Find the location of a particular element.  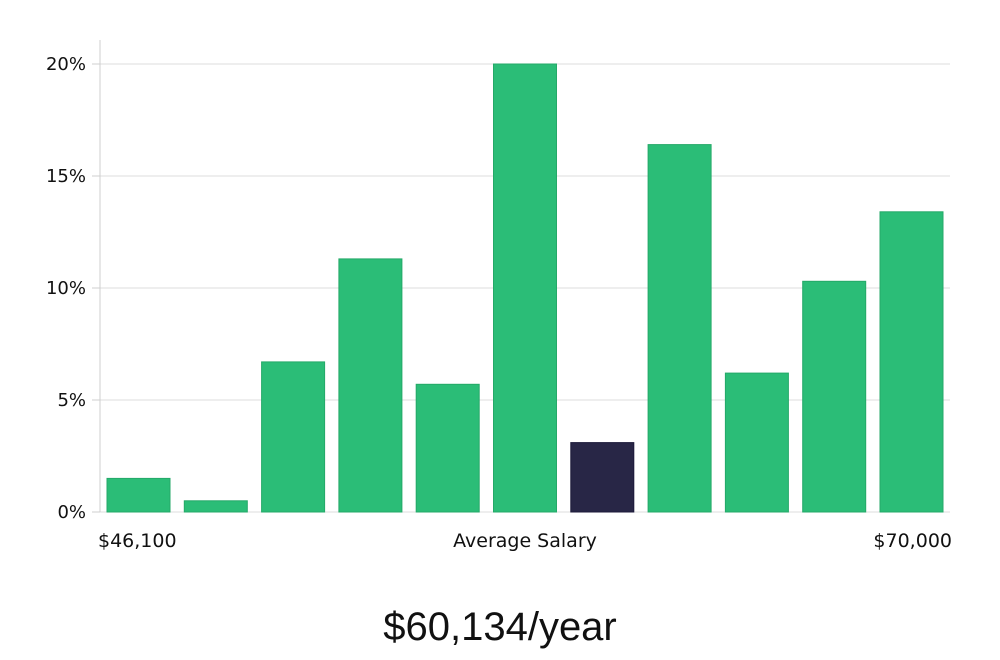

x-axis-label: Average Salary is located at coordinates (525, 541).